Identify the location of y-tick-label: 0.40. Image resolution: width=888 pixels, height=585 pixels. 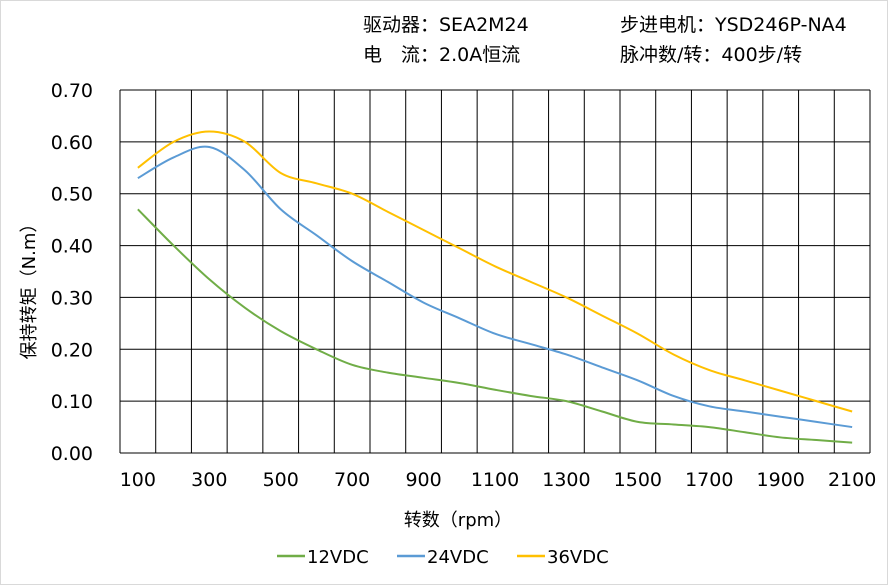
(72, 247).